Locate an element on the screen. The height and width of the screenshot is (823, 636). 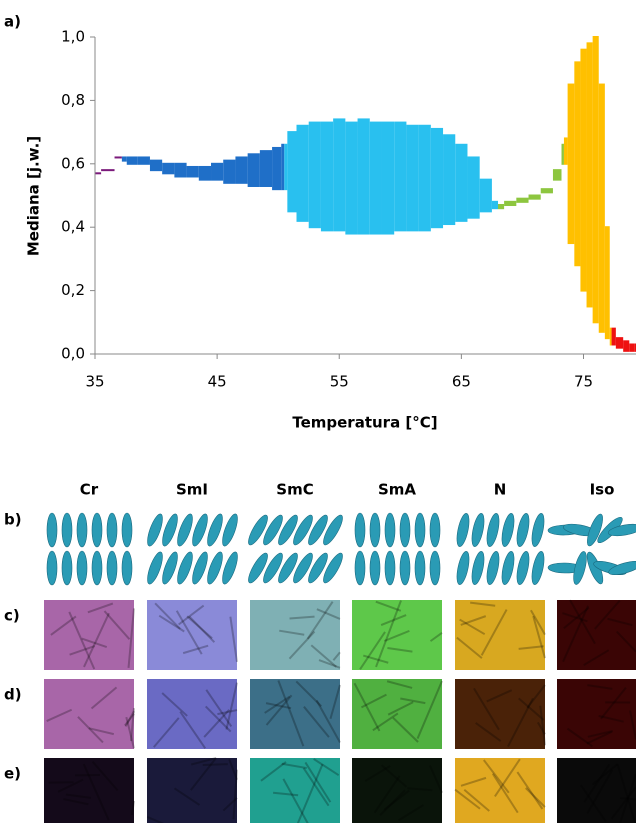
y-tick-label: 0,4 is located at coordinates (73, 227).